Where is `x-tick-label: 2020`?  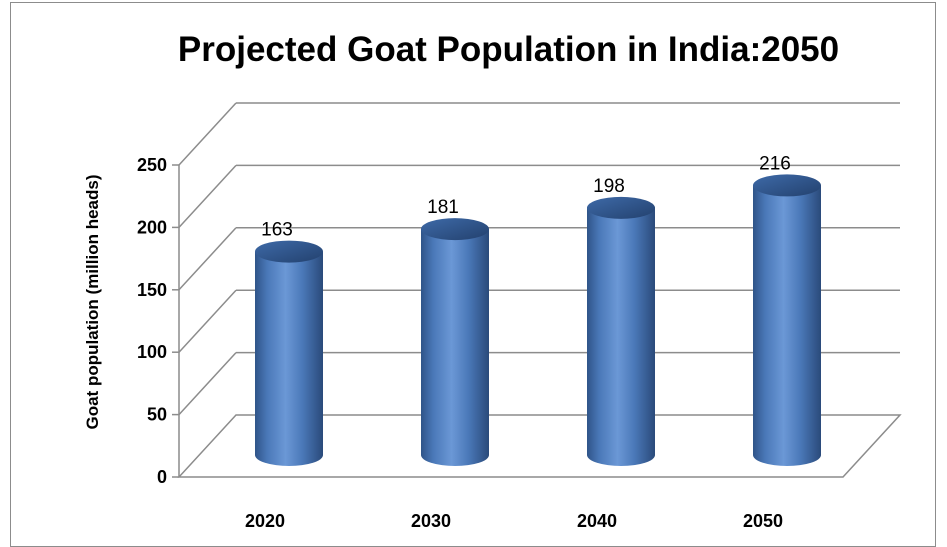
x-tick-label: 2020 is located at coordinates (265, 521).